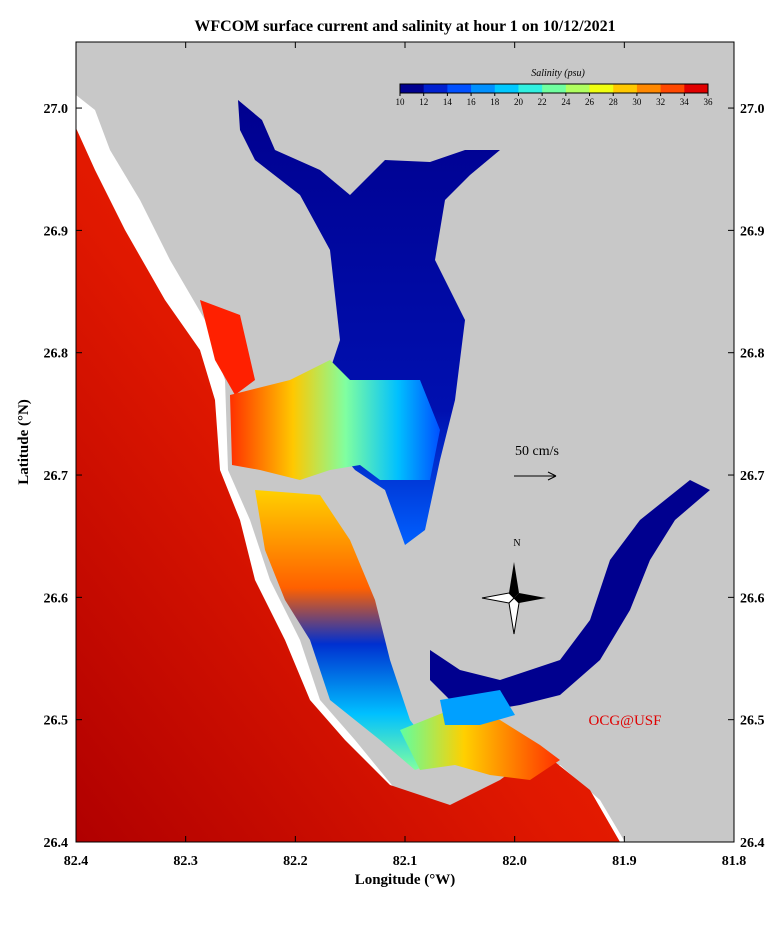 This screenshot has width=770, height=941. What do you see at coordinates (752, 354) in the screenshot?
I see `y-tick-label-right: 26.8` at bounding box center [752, 354].